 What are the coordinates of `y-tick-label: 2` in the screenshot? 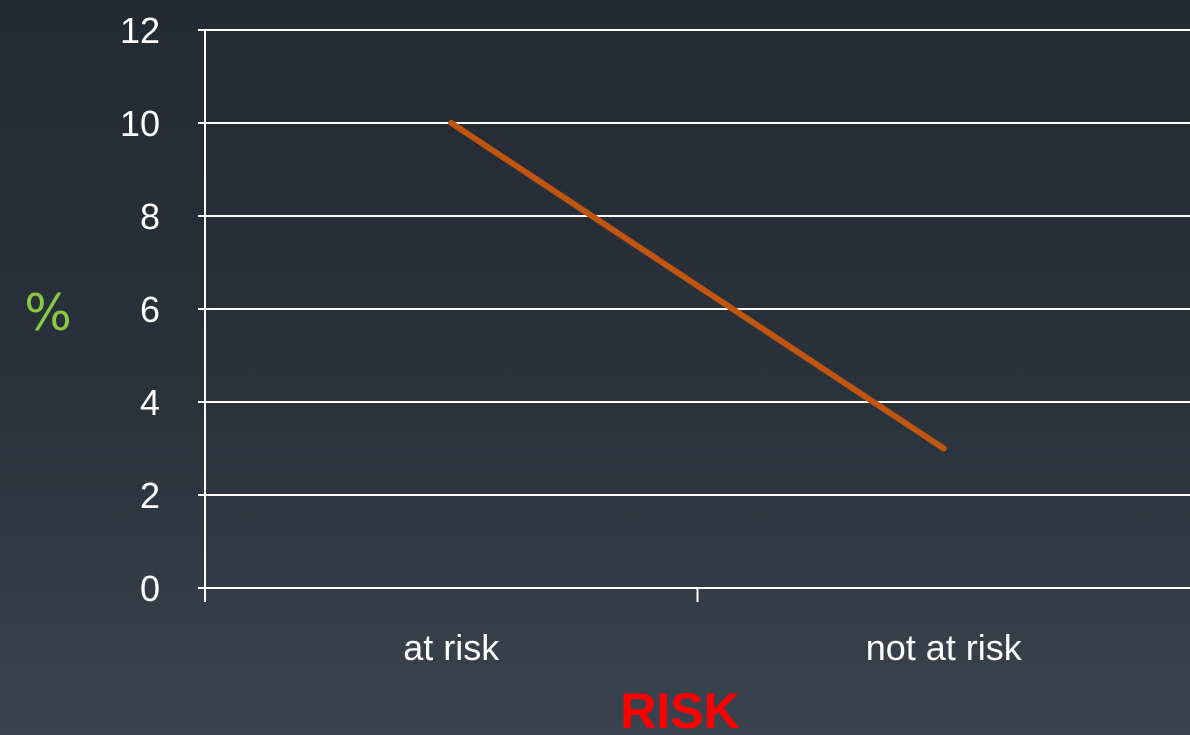 It's located at (150, 495).